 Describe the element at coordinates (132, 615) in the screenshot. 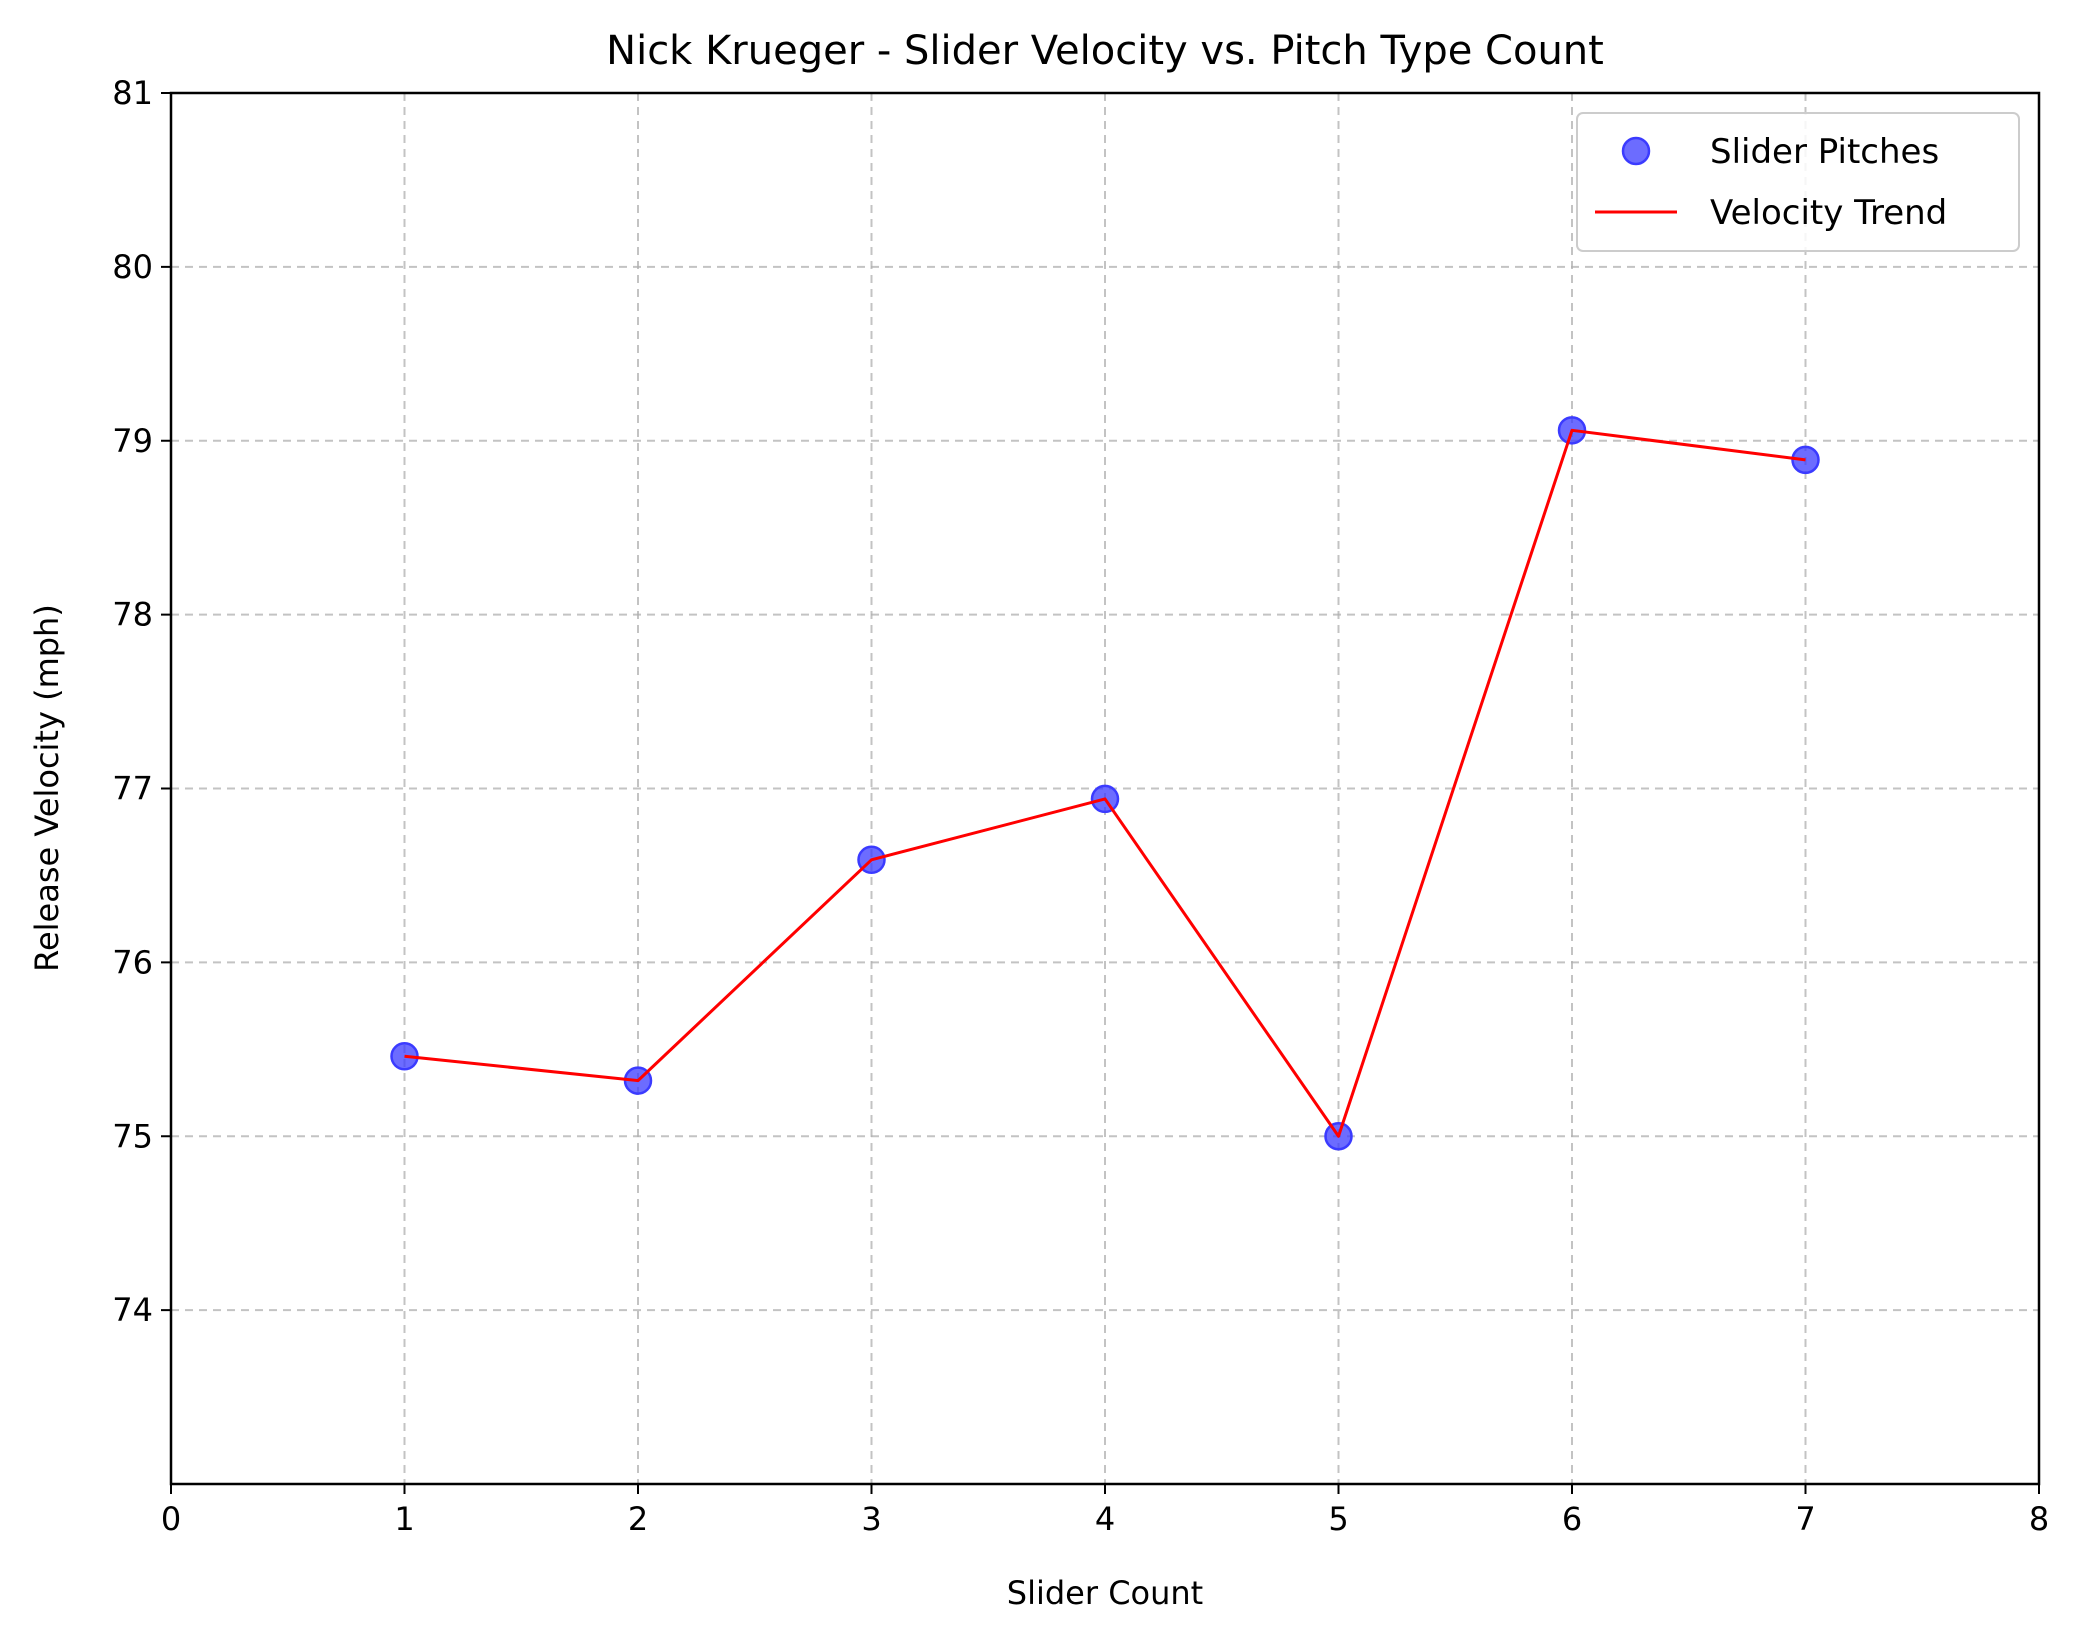

I see `y-tick-label: 78` at that location.